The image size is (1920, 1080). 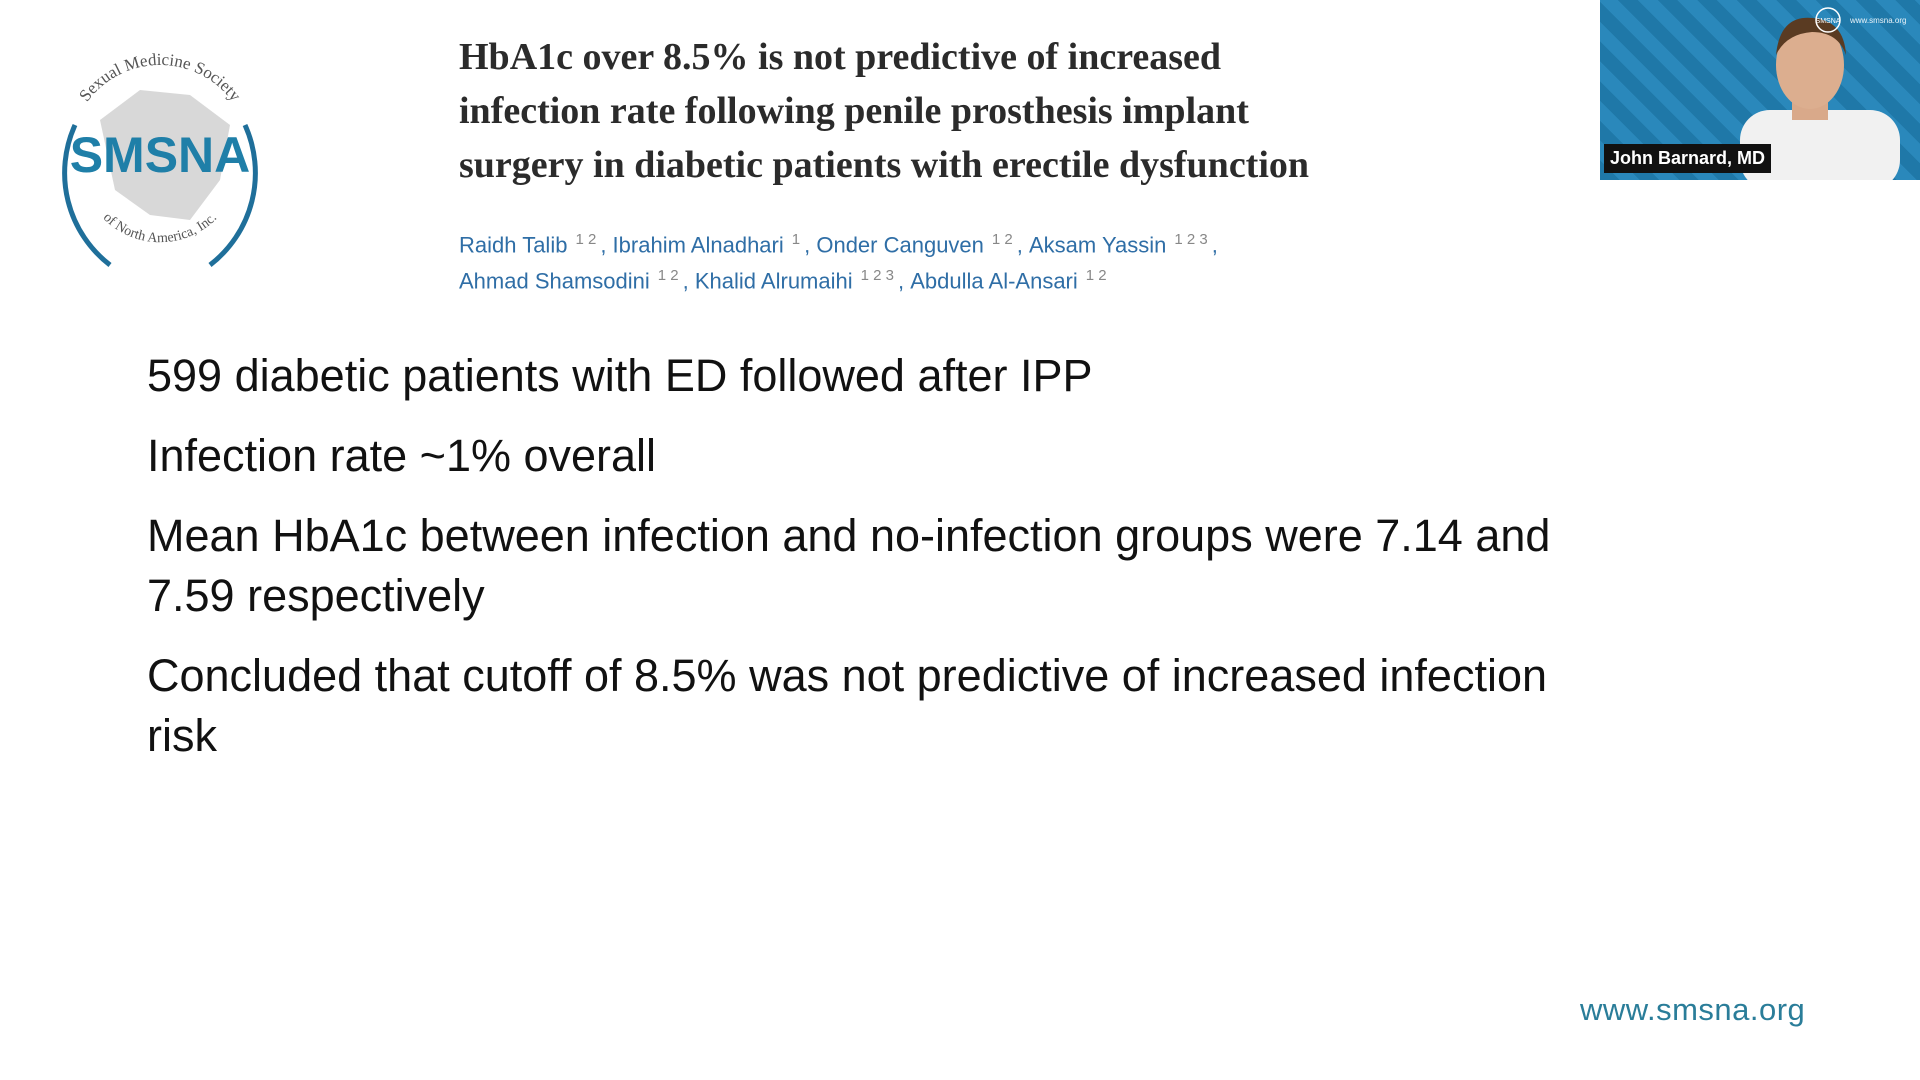 I want to click on author-name: Ahmad Shamsodini, so click(x=554, y=281).